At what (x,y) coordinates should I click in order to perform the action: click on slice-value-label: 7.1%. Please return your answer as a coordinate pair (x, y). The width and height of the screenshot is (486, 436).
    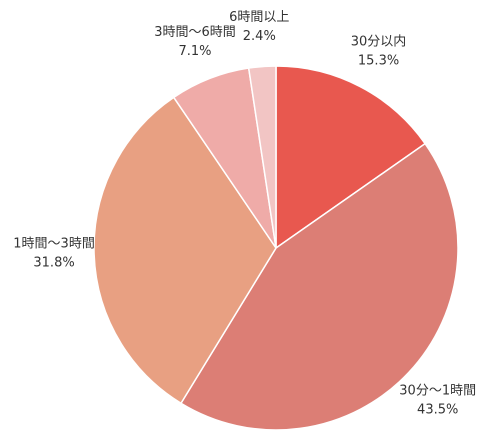
    Looking at the image, I should click on (194, 51).